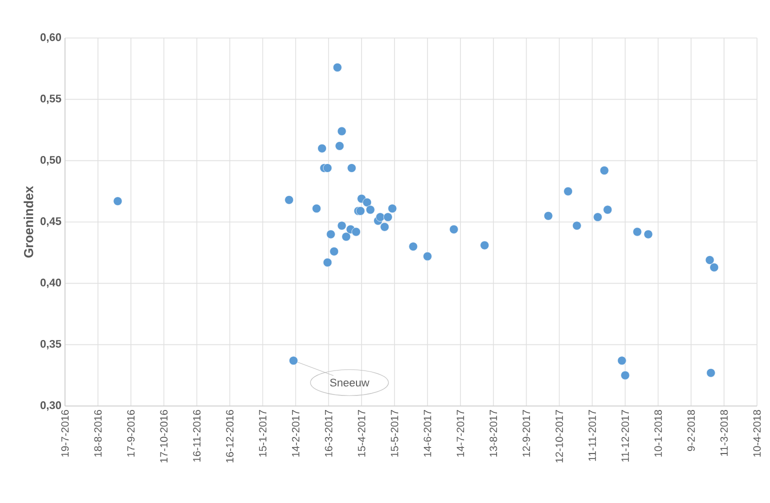  What do you see at coordinates (658, 433) in the screenshot?
I see `x-tick-label: 10-1-2018` at bounding box center [658, 433].